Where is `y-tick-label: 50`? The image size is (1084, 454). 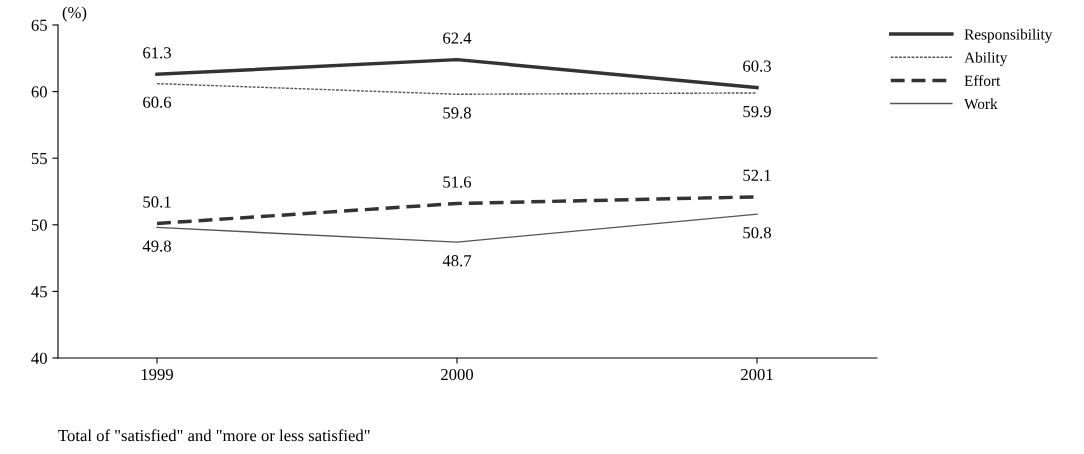
y-tick-label: 50 is located at coordinates (39, 225).